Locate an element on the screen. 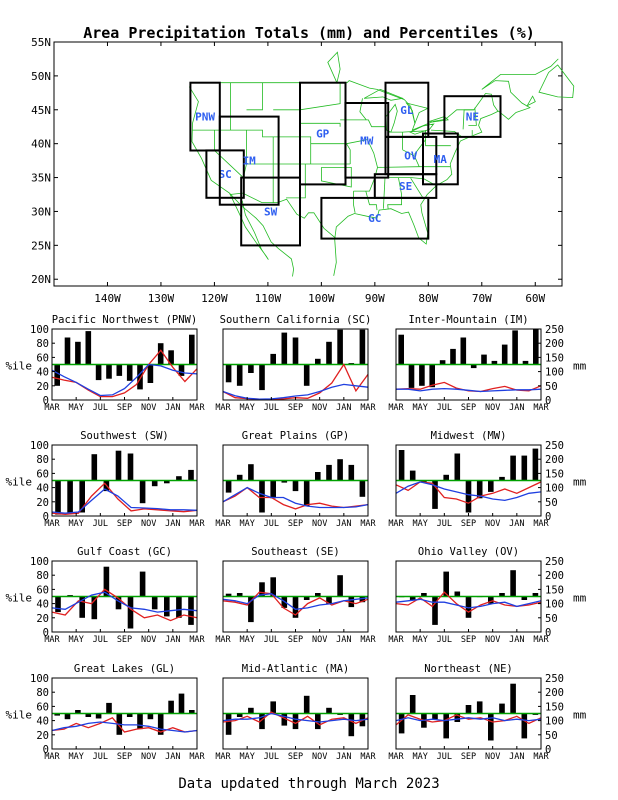  footer-note: Data updated through March 2023 is located at coordinates (308, 784).